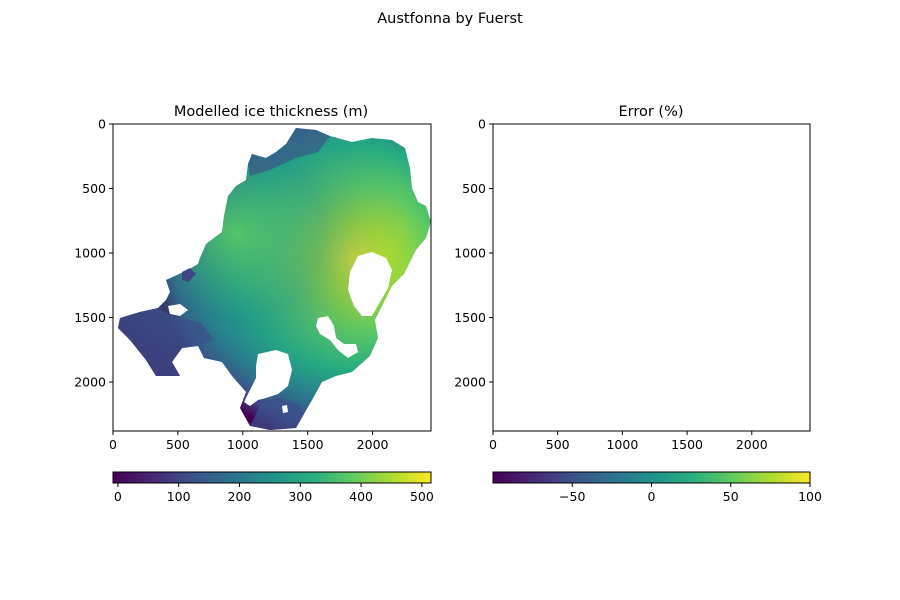  Describe the element at coordinates (178, 310) in the screenshot. I see `nodata-hole-west` at that location.